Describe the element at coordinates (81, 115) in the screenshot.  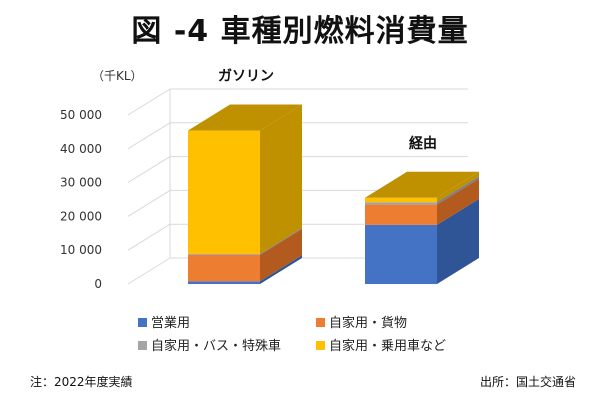
I see `y-tick-label: 50 000` at that location.